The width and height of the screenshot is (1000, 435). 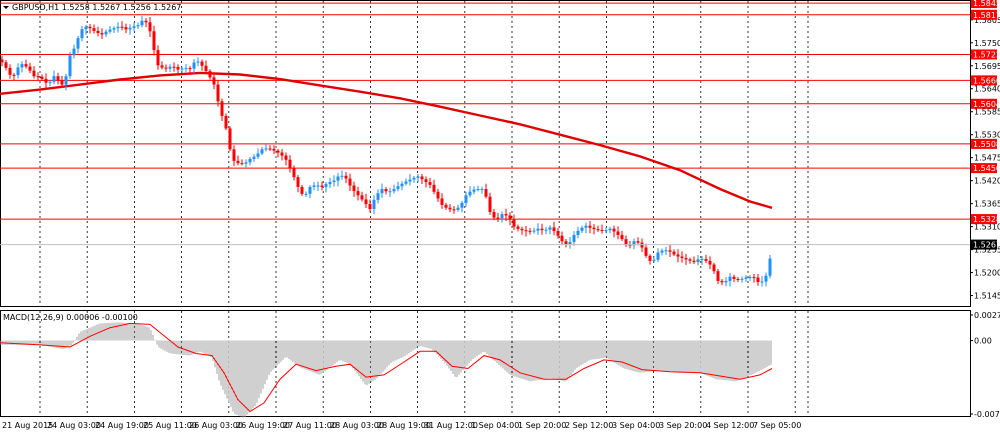 I want to click on price-axis-label: 1.5750, so click(x=987, y=43).